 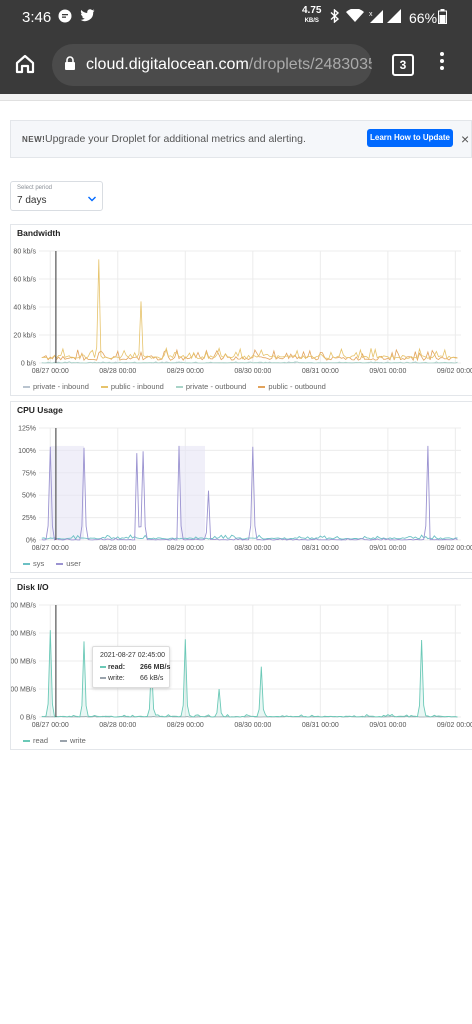 I want to click on disk-legend-item: write, so click(x=73, y=740).